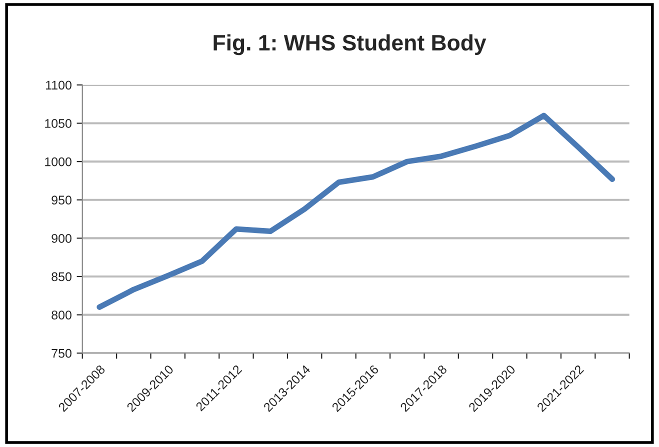 The width and height of the screenshot is (659, 447). What do you see at coordinates (58, 161) in the screenshot?
I see `y-tick-label: 1000` at bounding box center [58, 161].